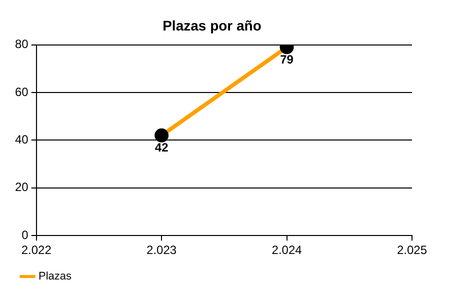 Image resolution: width=450 pixels, height=300 pixels. What do you see at coordinates (25, 235) in the screenshot?
I see `y-tick-label: 0` at bounding box center [25, 235].